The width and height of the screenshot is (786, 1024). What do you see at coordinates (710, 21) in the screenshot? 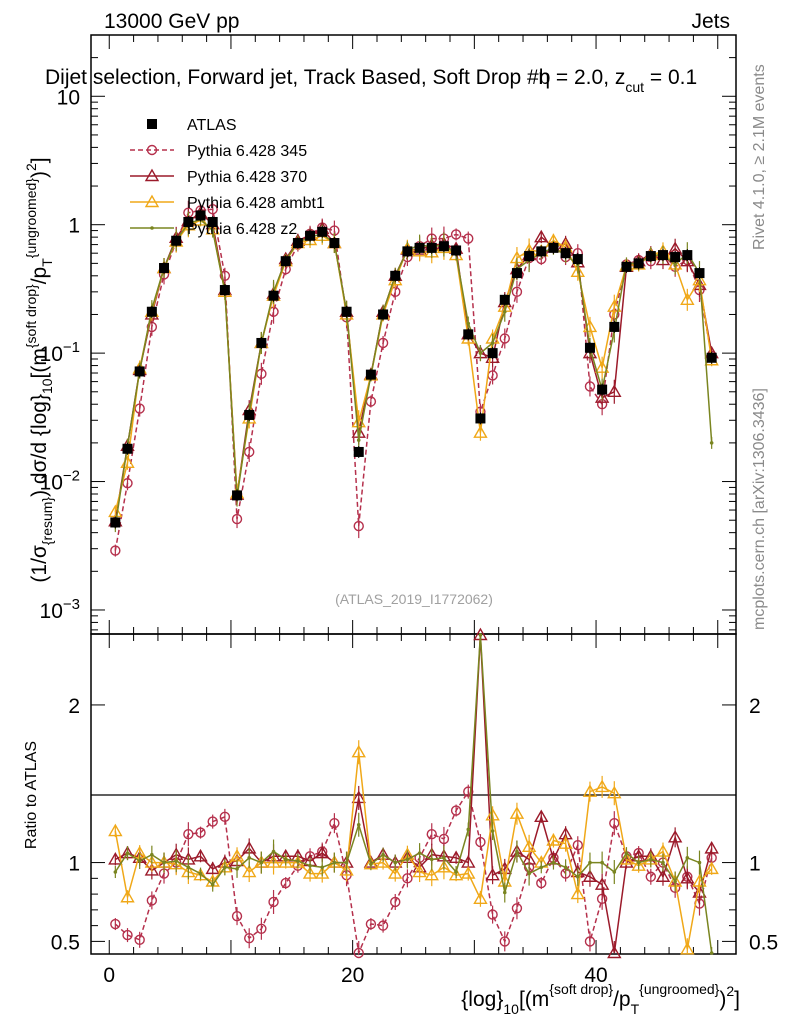
I see `header-right: Jets` at bounding box center [710, 21].